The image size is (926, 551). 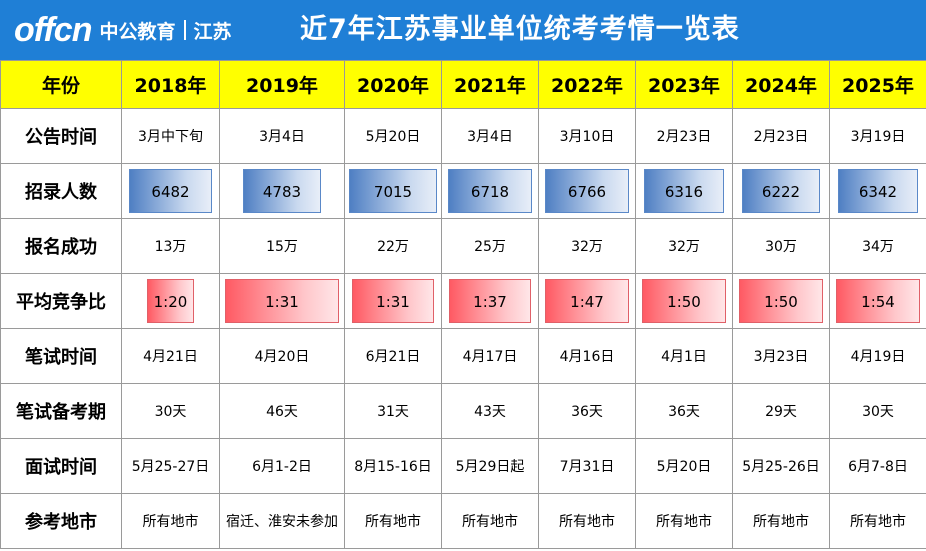 I want to click on logo-cn: 中公教育, so click(x=137, y=31).